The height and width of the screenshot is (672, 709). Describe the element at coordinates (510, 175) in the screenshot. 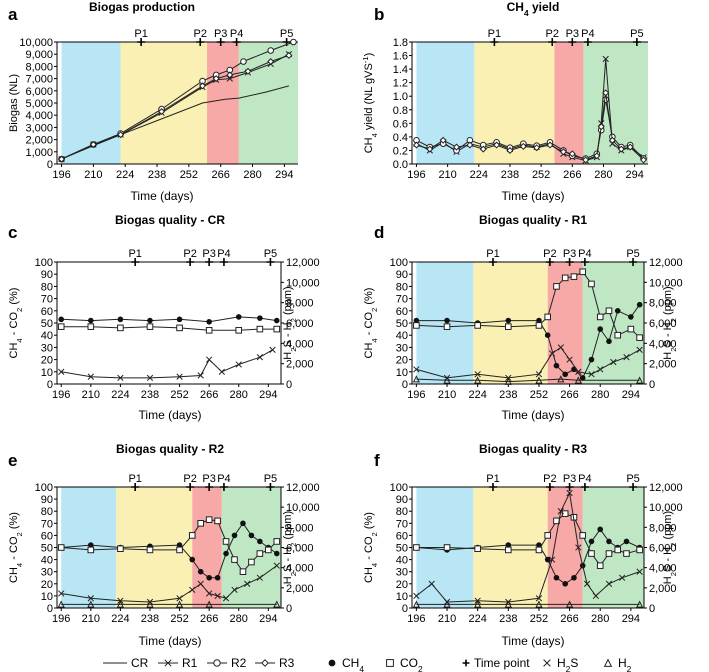

I see `x-tick-label: 238` at that location.